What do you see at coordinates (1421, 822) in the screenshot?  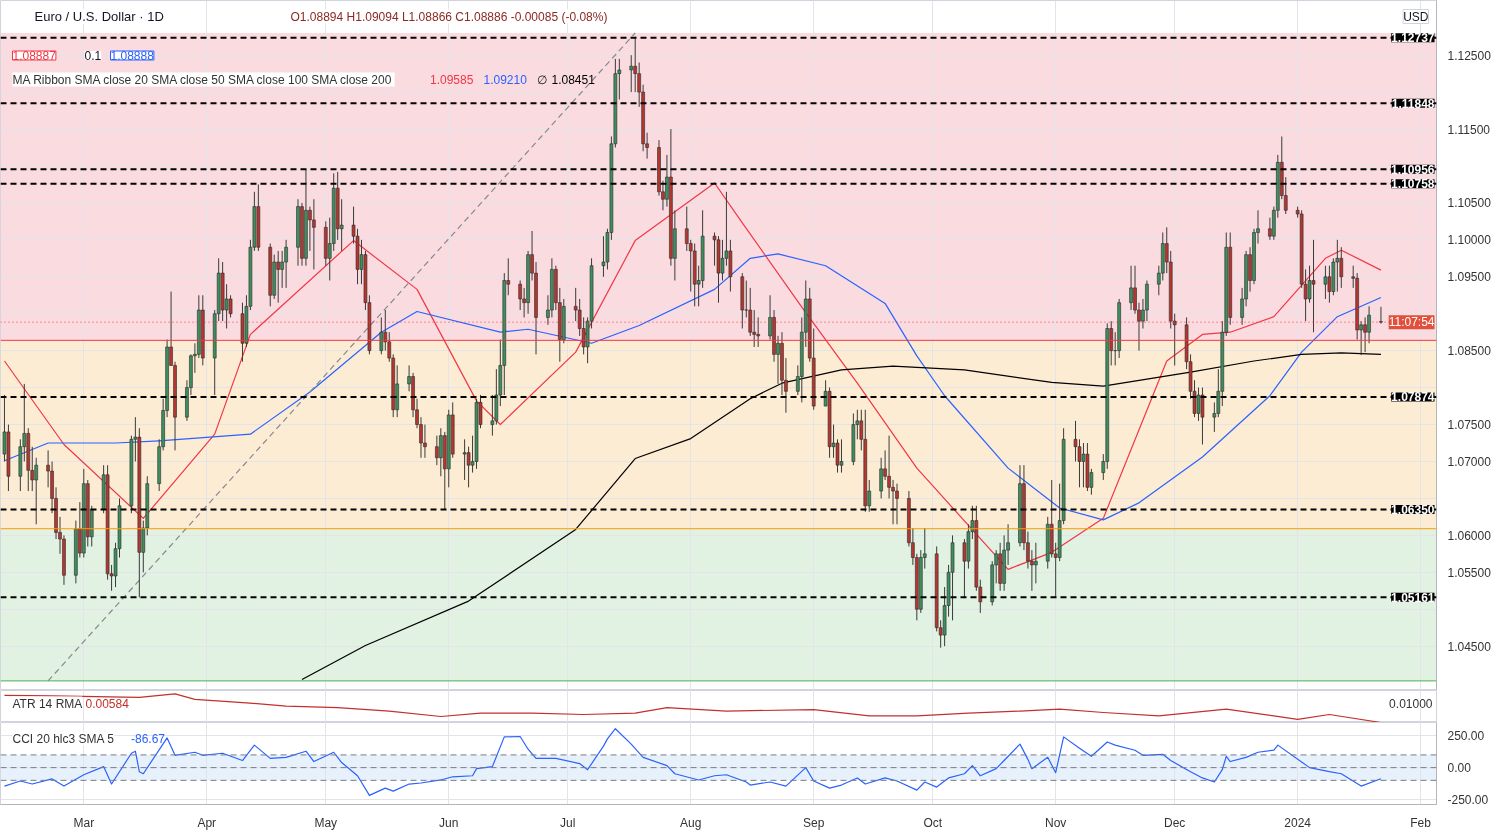 I see `x-tick-label: Feb` at bounding box center [1421, 822].